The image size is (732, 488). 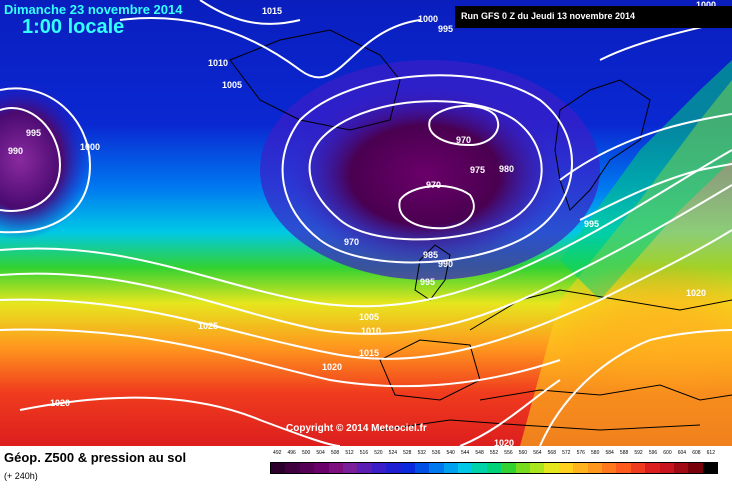 What do you see at coordinates (508, 453) in the screenshot?
I see `scale-value: 556` at bounding box center [508, 453].